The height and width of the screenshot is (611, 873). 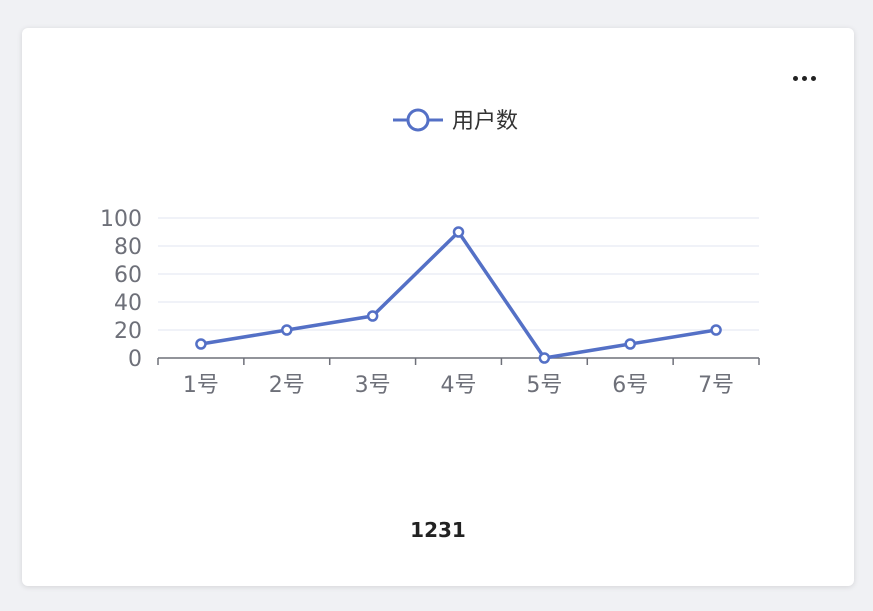 What do you see at coordinates (135, 359) in the screenshot?
I see `y-tick-label: 0` at bounding box center [135, 359].